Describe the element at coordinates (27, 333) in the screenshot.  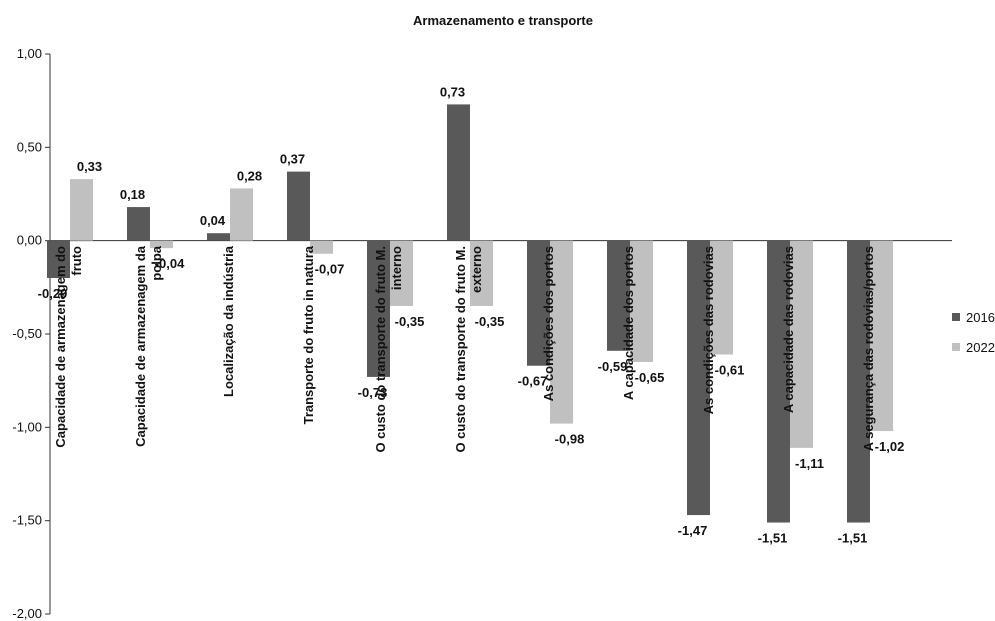
I see `y-tick-label: -0,50` at that location.